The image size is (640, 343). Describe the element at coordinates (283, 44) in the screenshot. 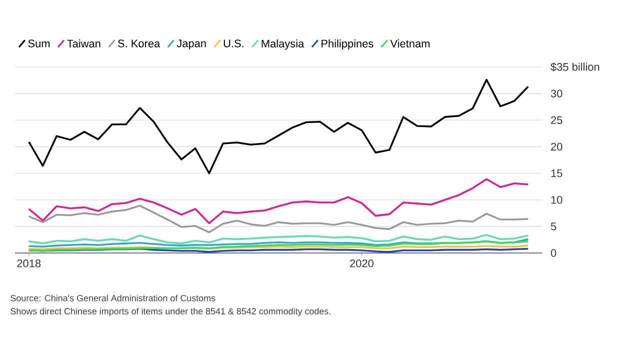

I see `legend-label: Malaysia` at that location.